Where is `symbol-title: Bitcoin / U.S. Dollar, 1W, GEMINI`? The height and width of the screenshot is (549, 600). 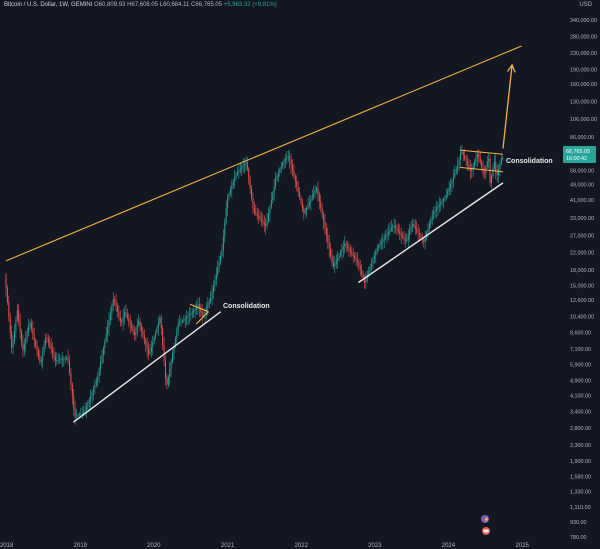
symbol-title: Bitcoin / U.S. Dollar, 1W, GEMINI is located at coordinates (48, 5).